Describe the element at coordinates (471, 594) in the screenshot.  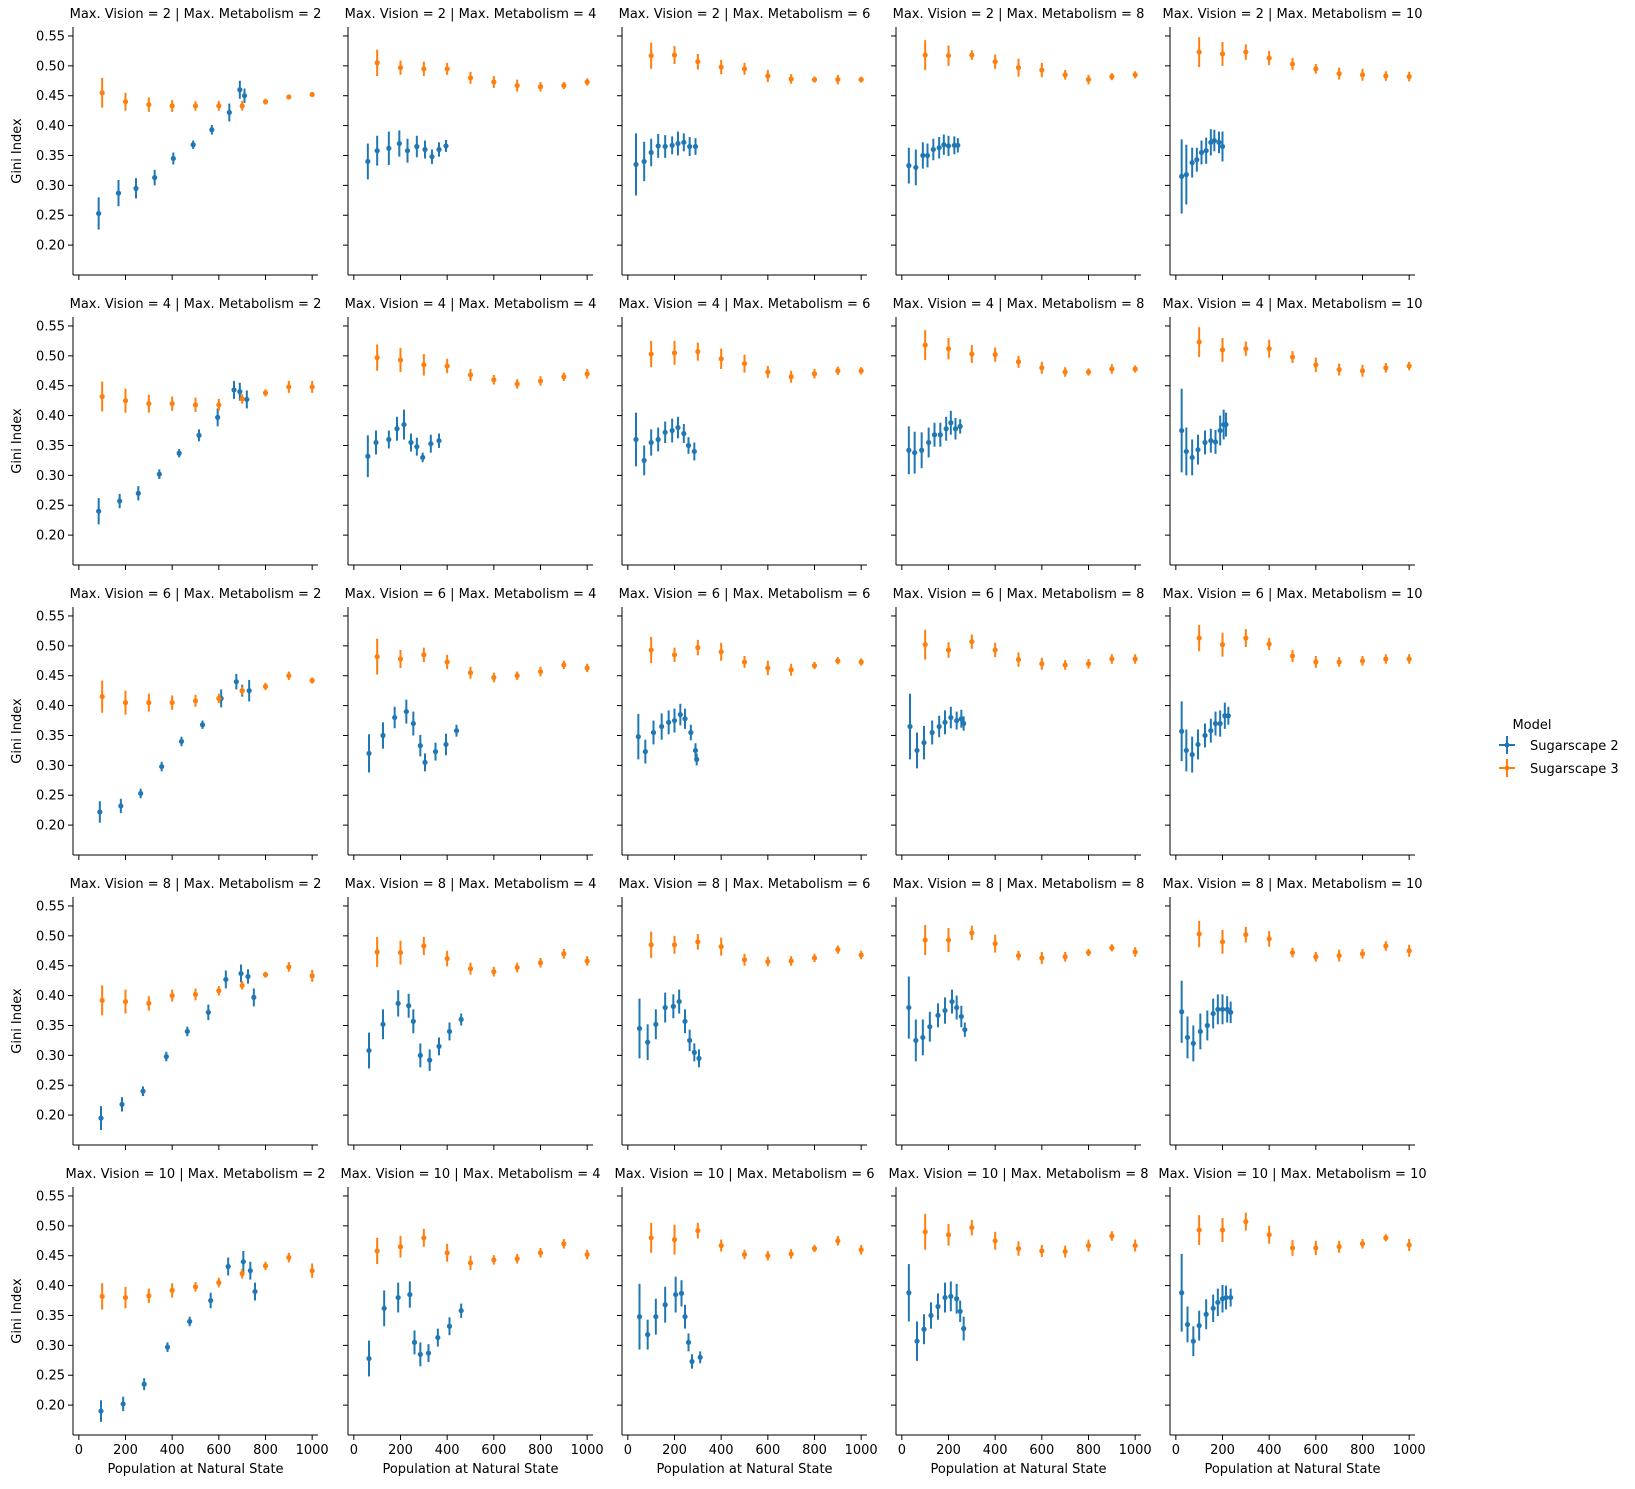
I see `facet-title: Max. Vision = 6 | Max. Metabolism = 4` at that location.